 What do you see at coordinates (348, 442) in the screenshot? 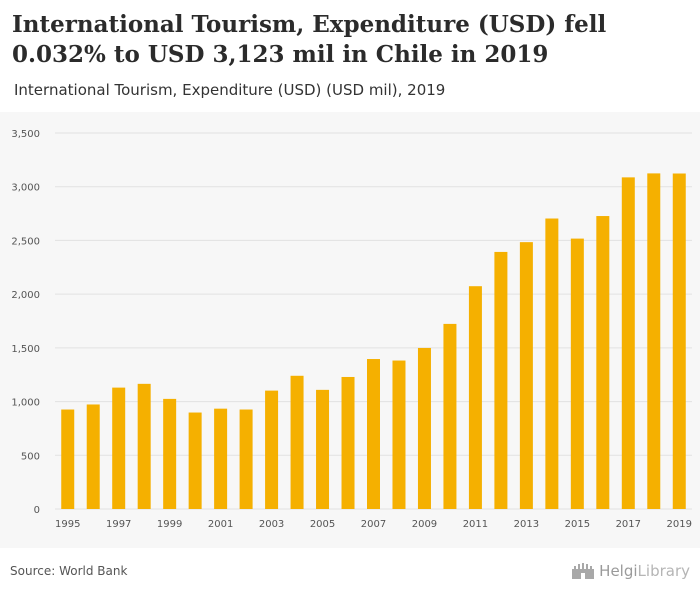
I see `bar-2006: 2006: 1229` at bounding box center [348, 442].